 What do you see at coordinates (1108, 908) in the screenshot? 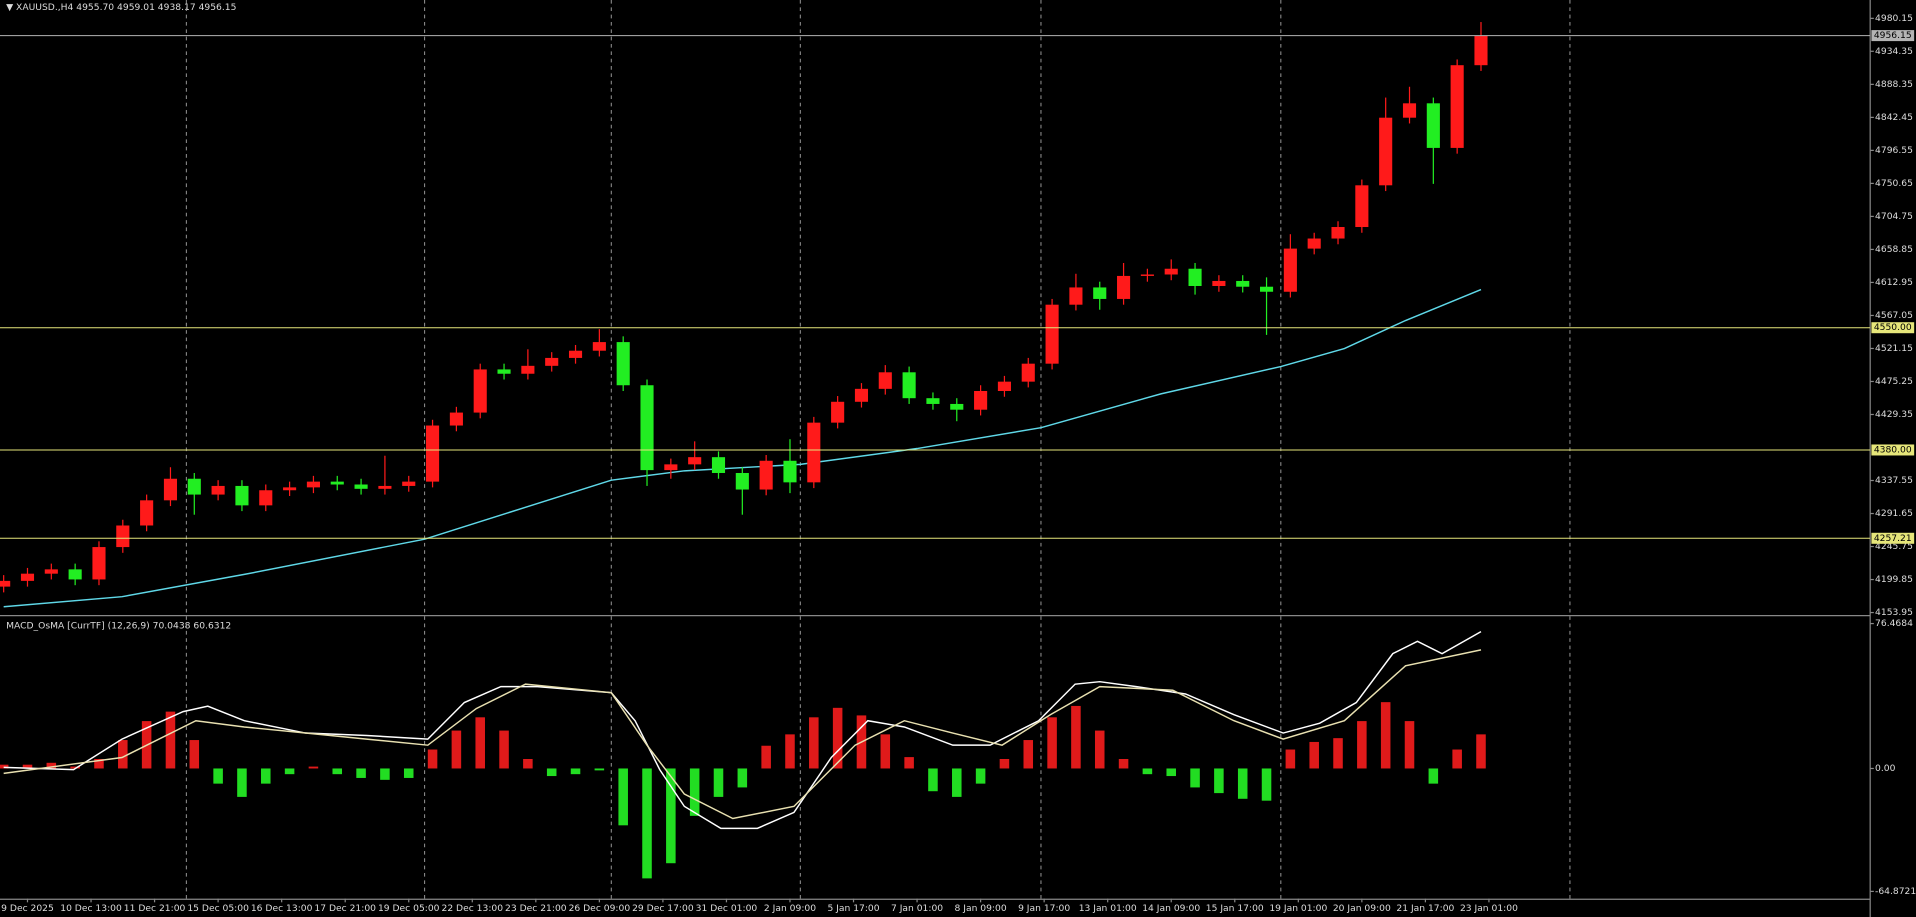
I see `x-tick-label: 13 Jan 01:00` at bounding box center [1108, 908].